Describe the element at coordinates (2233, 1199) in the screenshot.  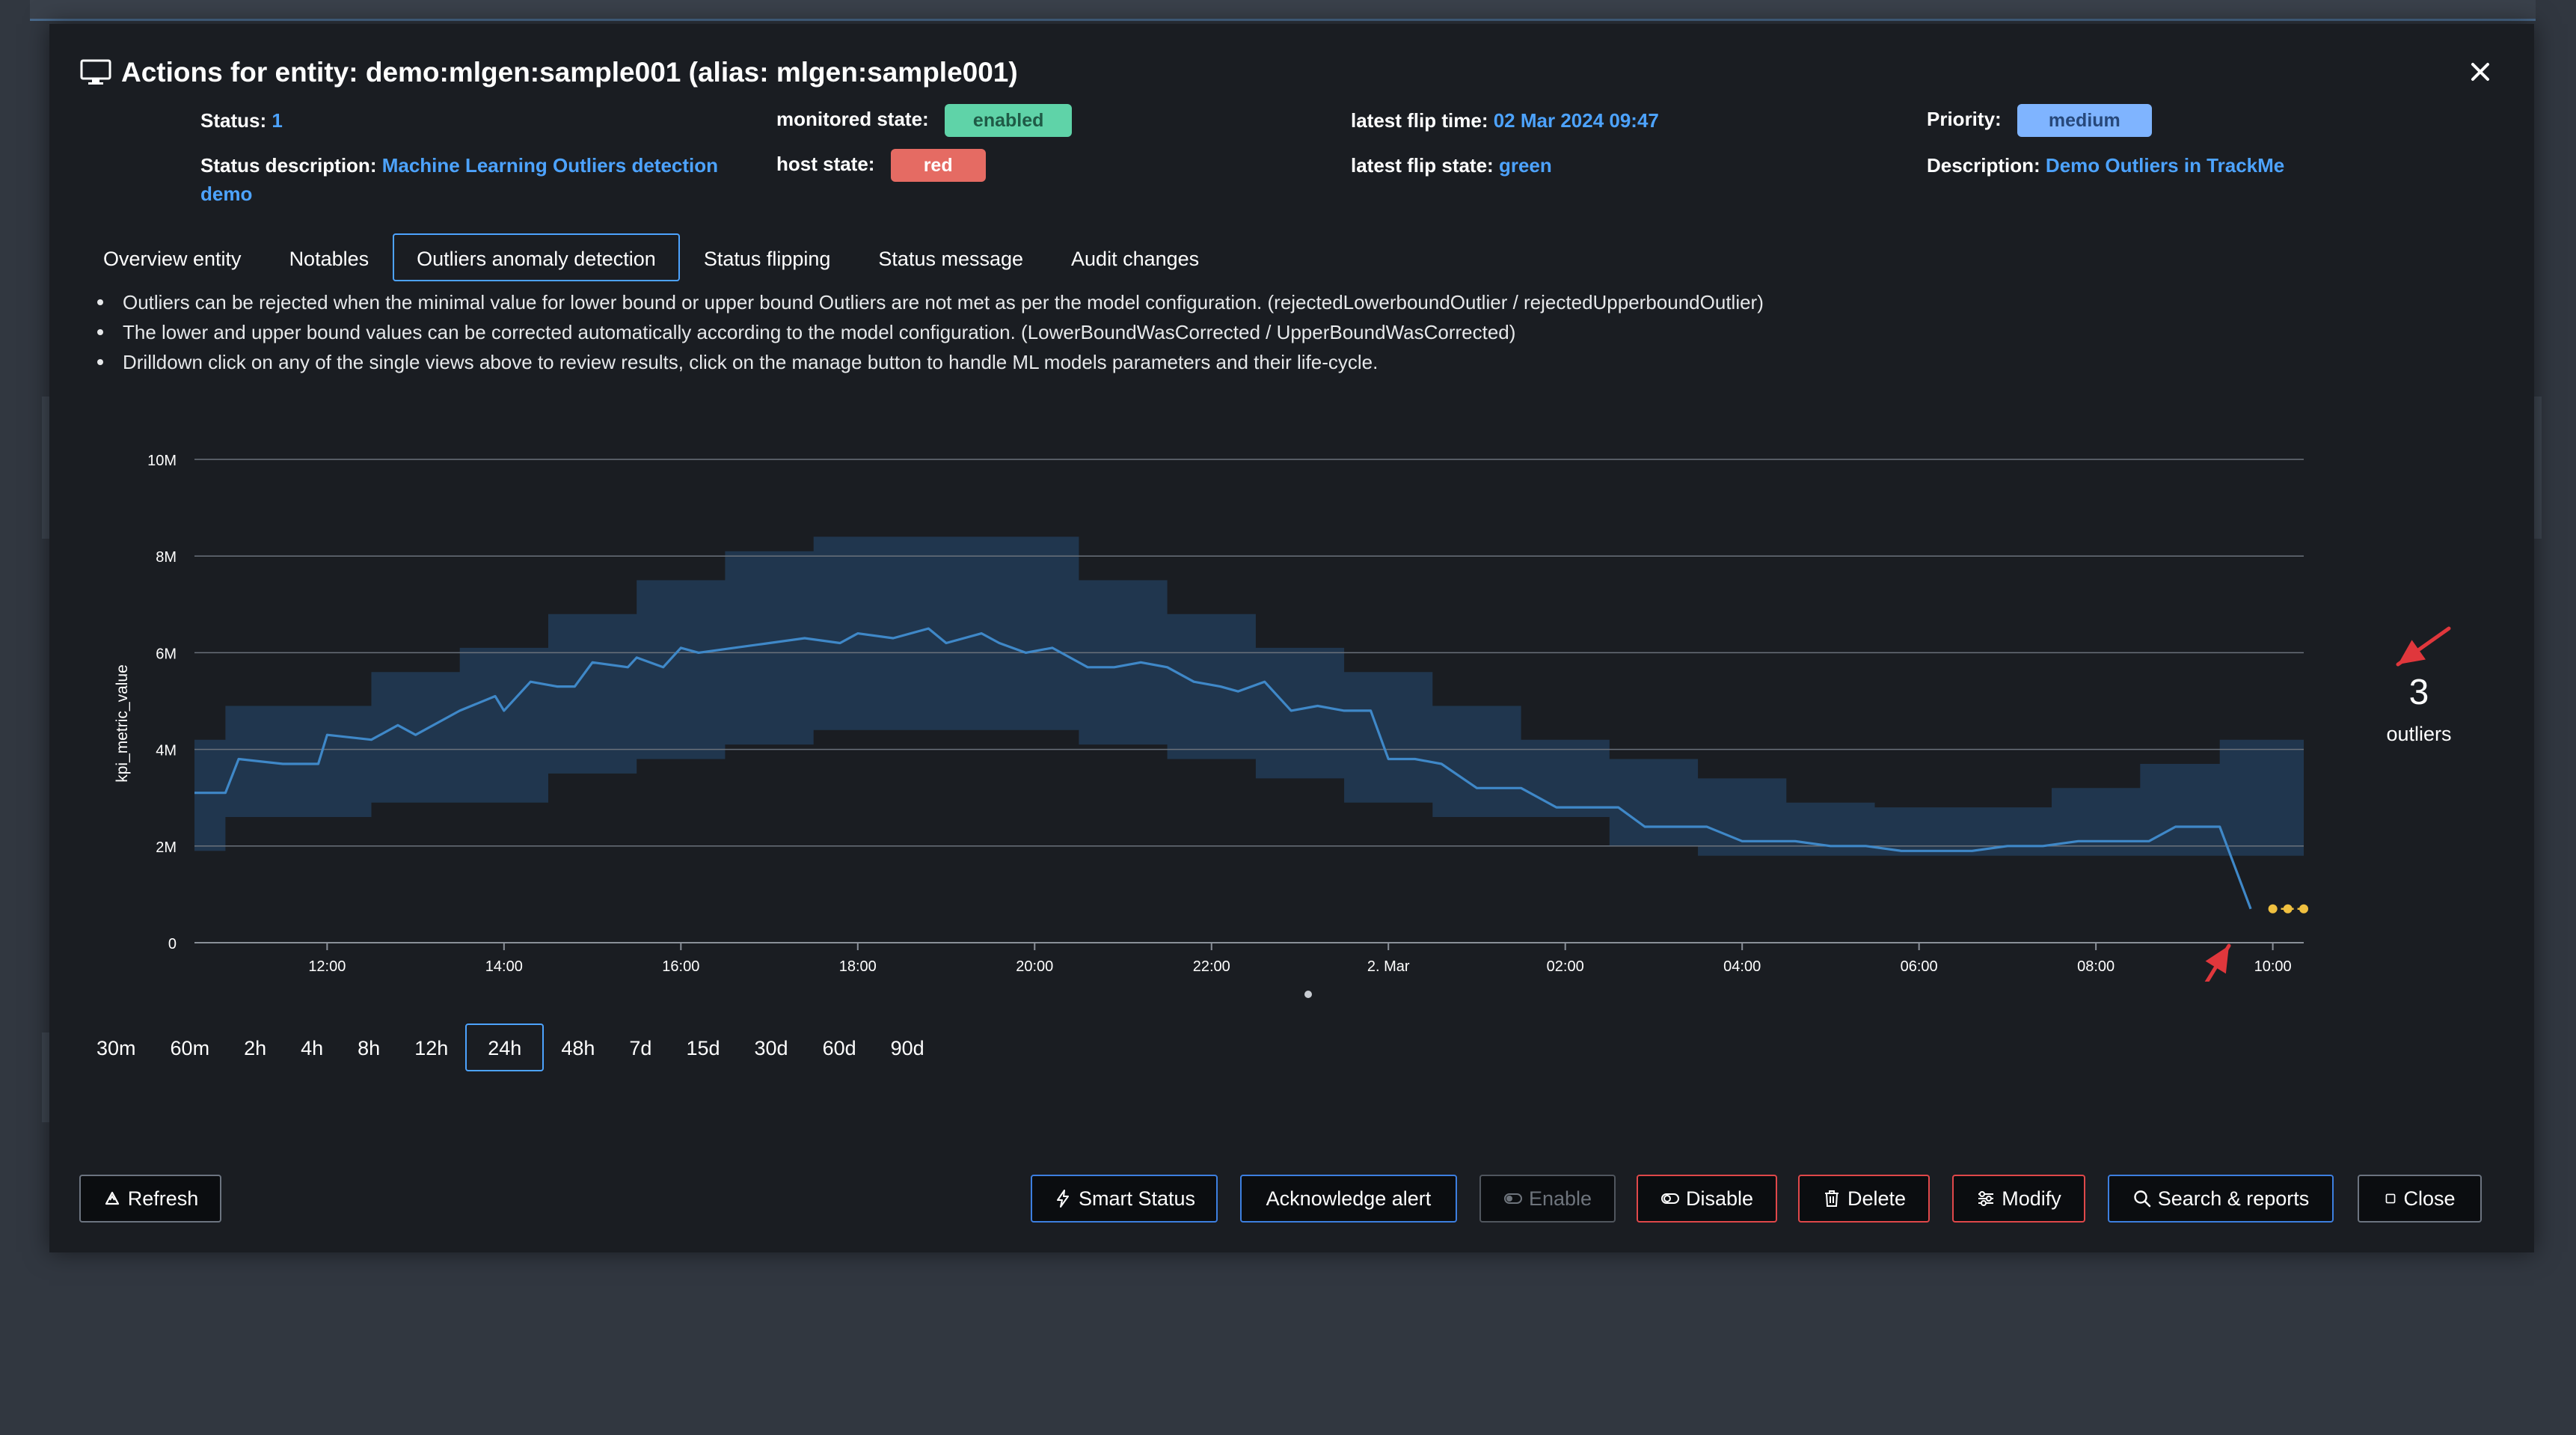
I see `search-reports-button-label: Search & reports` at that location.